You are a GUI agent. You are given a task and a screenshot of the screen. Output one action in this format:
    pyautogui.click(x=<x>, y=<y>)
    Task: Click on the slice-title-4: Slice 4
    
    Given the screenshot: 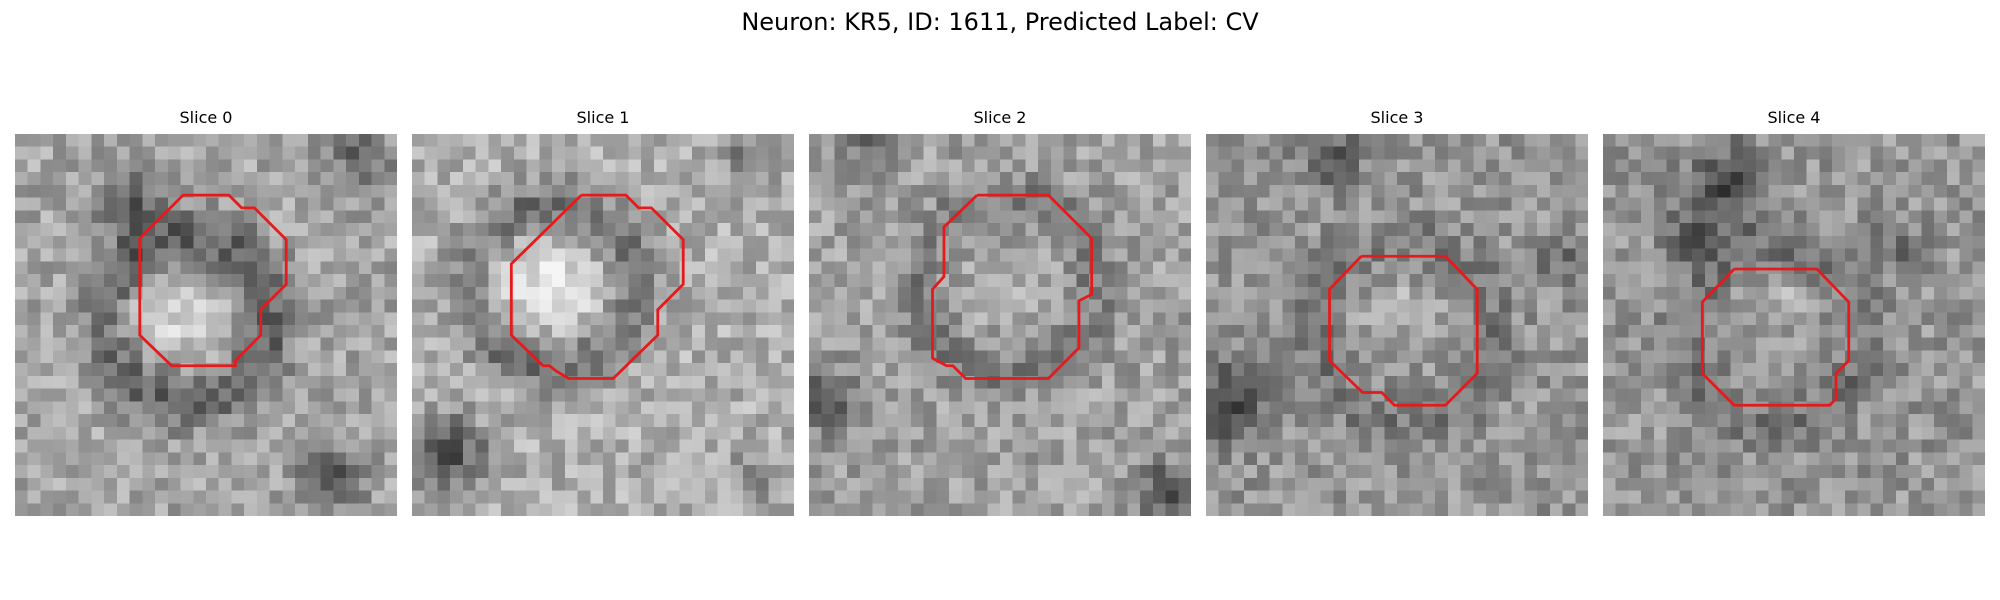 What is the action you would take?
    pyautogui.click(x=1794, y=117)
    